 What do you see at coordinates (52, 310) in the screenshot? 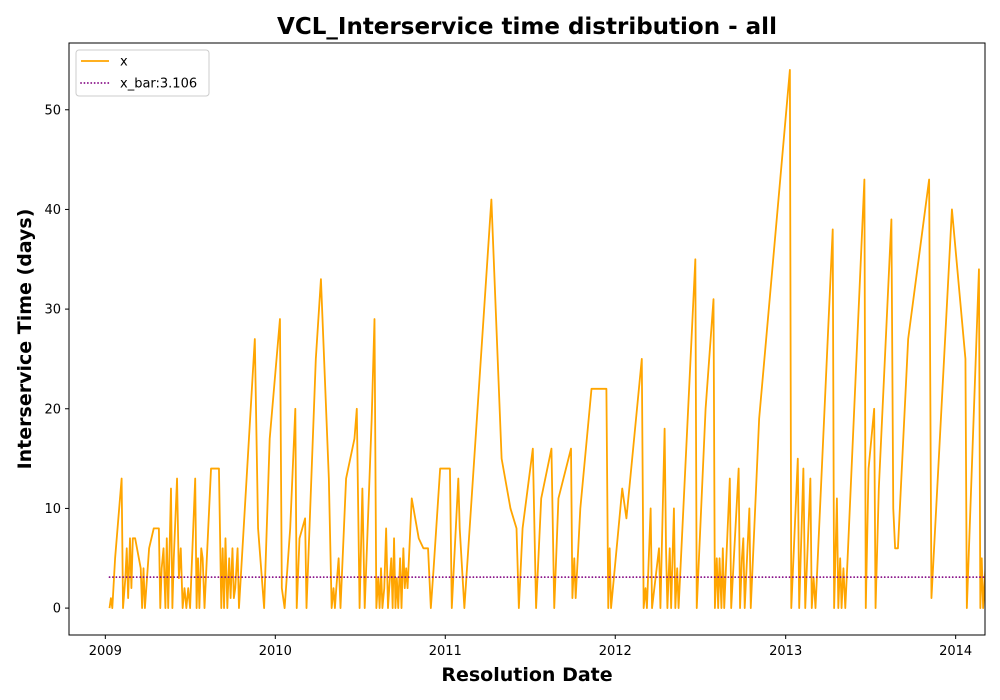
I see `y-tick-label: 30` at bounding box center [52, 310].